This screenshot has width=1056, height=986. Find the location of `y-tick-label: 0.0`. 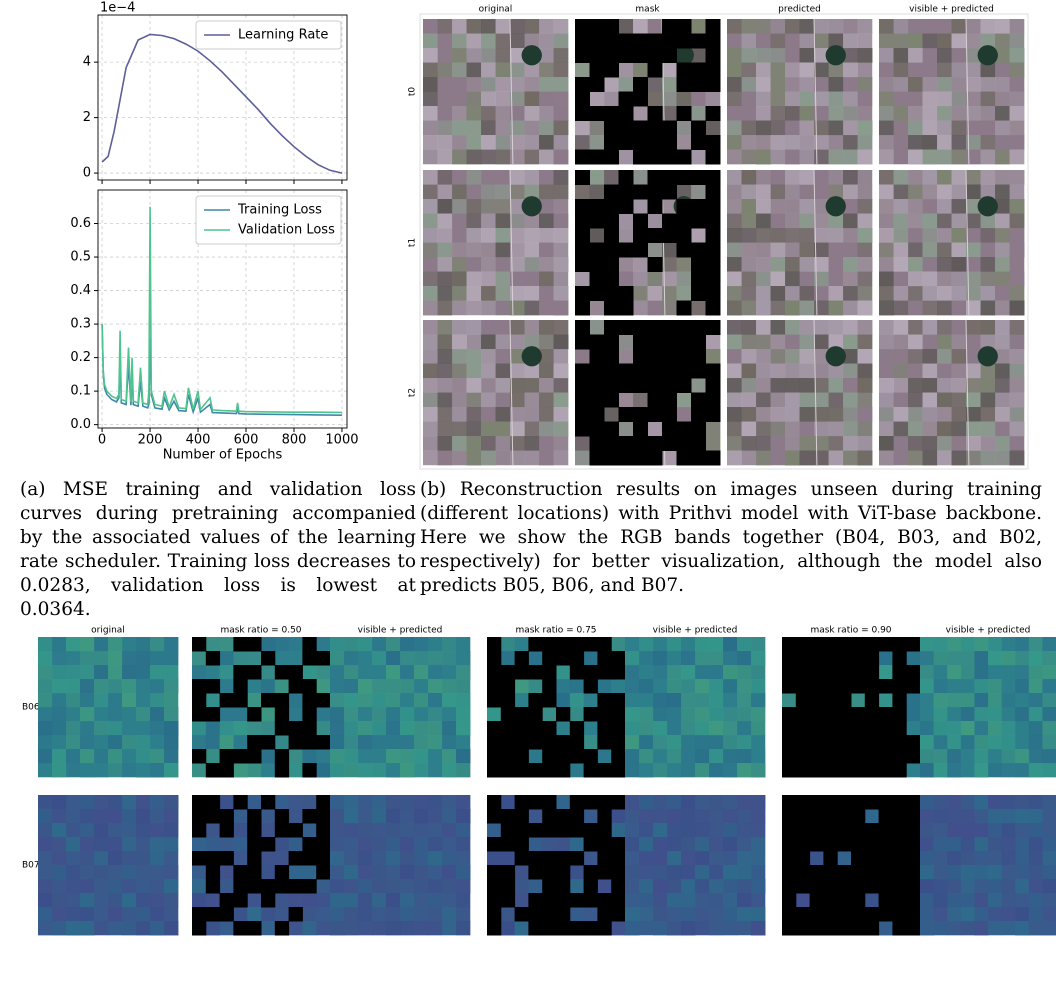

y-tick-label: 0.0 is located at coordinates (80, 424).